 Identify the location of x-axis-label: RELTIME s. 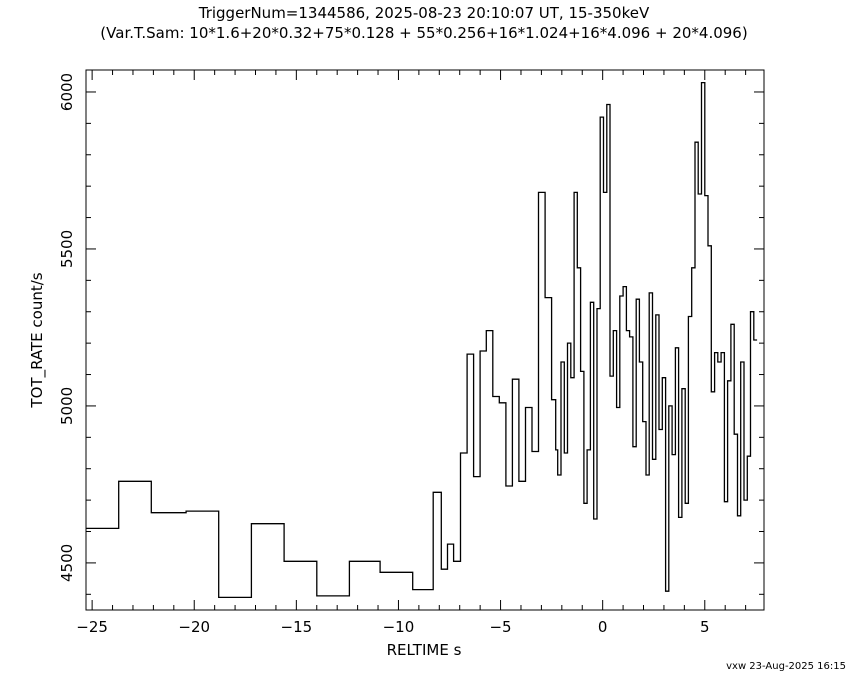
(424, 650).